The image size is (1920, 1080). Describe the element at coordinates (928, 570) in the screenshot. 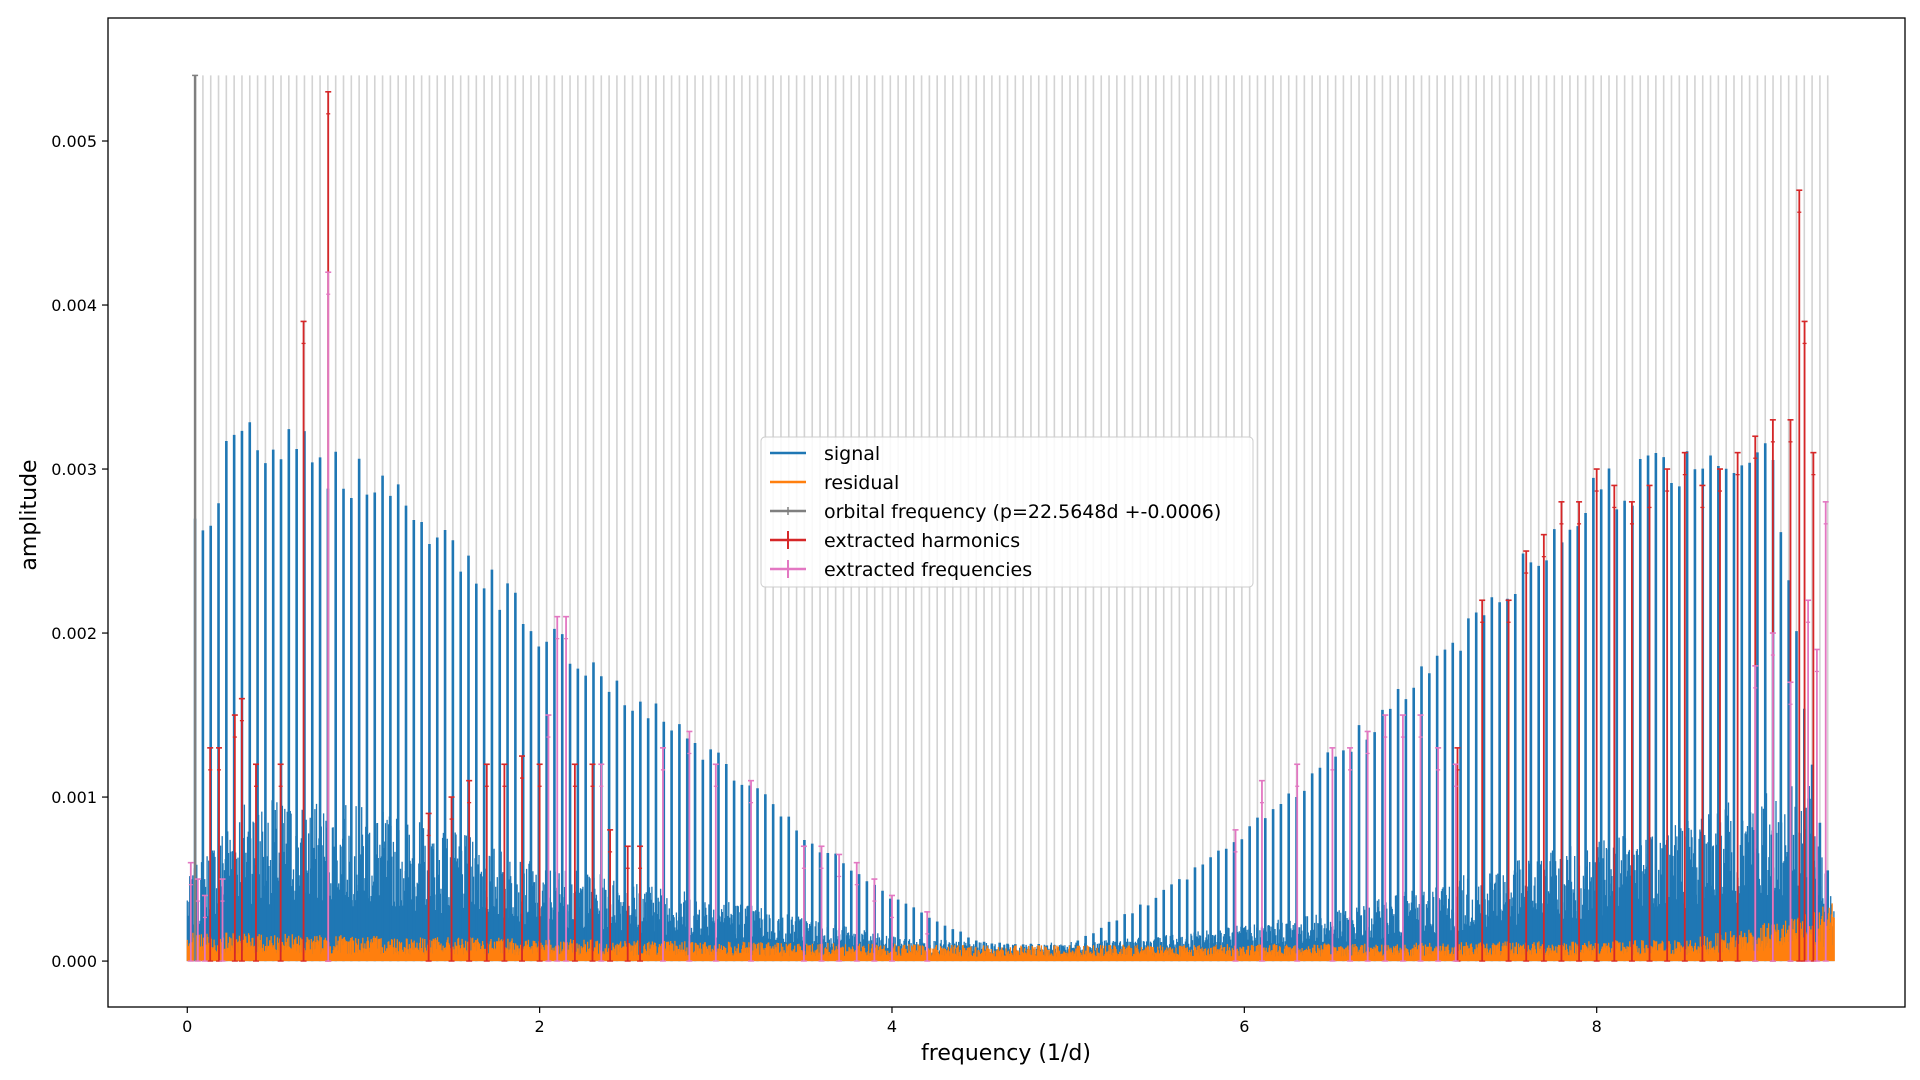

I see `legend-label-frequencies: extracted frequencies` at that location.